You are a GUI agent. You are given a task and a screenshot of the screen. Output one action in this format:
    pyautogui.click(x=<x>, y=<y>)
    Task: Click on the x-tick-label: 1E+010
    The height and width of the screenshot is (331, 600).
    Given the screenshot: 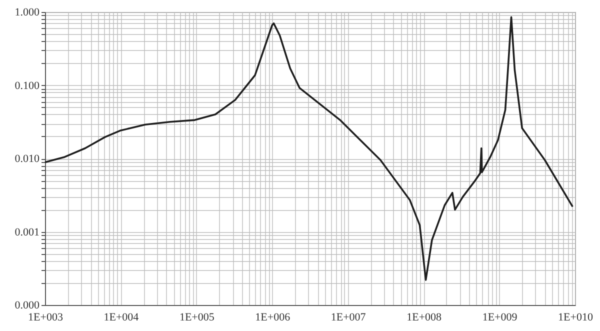 What is the action you would take?
    pyautogui.click(x=576, y=318)
    